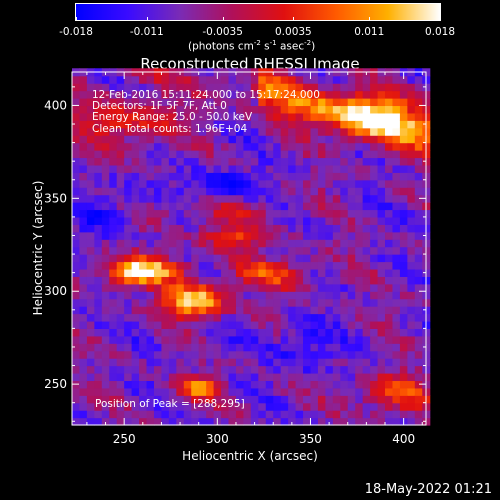 This screenshot has width=500, height=500. Describe the element at coordinates (265, 46) in the screenshot. I see `unit-part: s` at that location.